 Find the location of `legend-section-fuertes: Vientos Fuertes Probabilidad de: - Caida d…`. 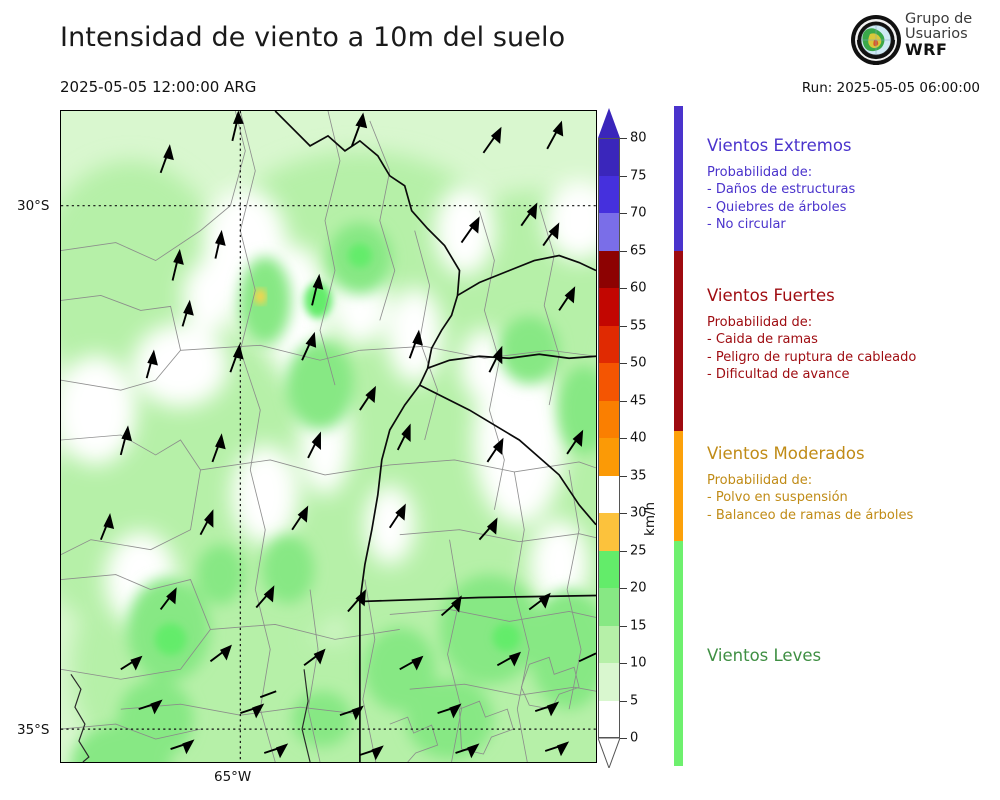

legend-section-fuertes: Vientos Fuertes Probabilidad de: - Caida d… is located at coordinates (852, 334).